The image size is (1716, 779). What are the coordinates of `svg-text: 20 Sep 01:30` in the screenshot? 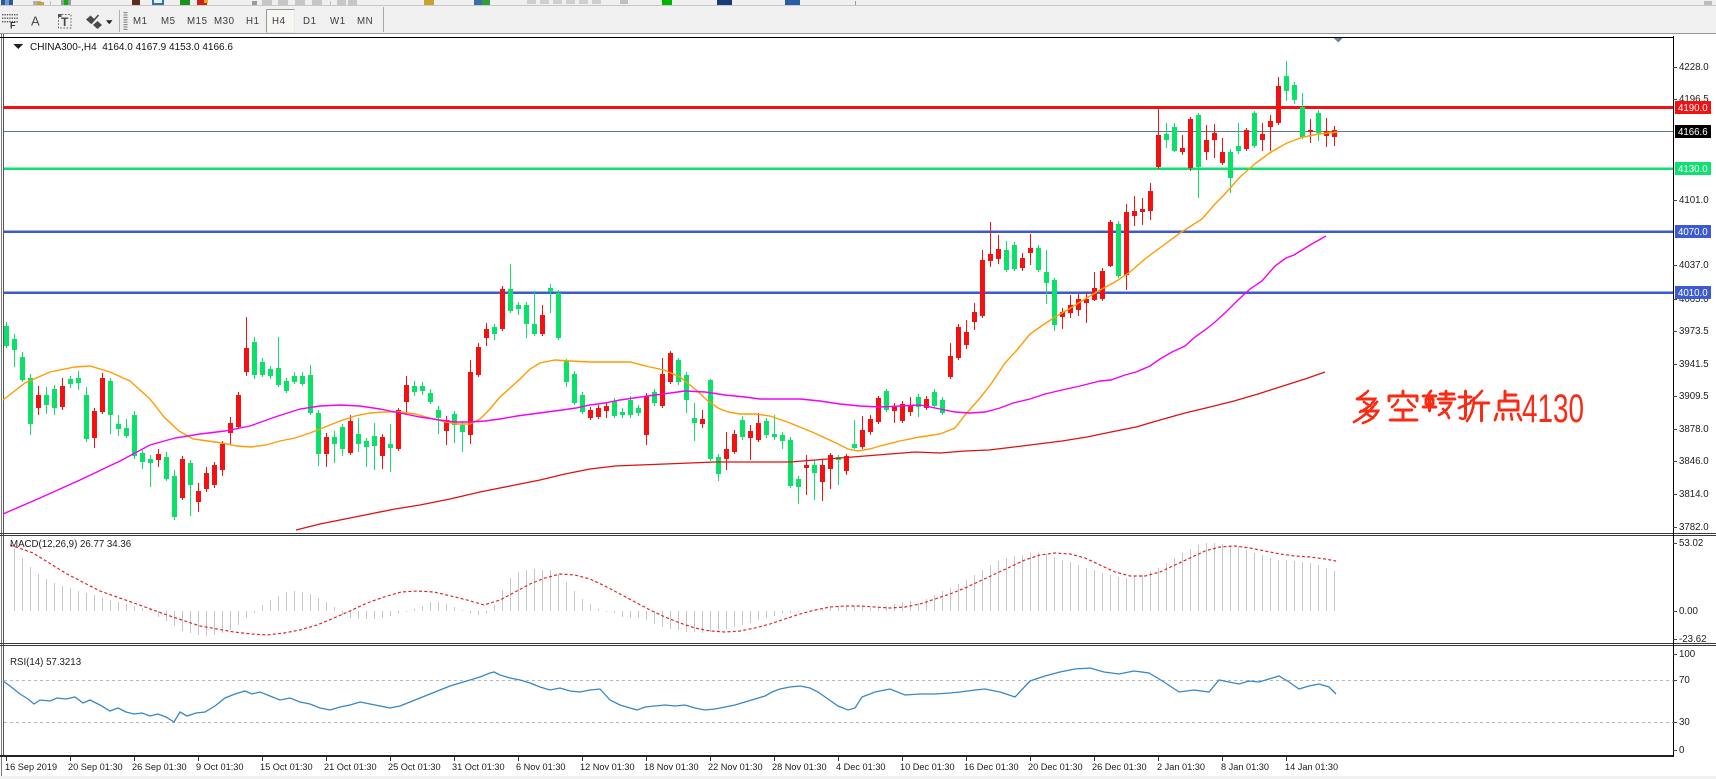 It's located at (95, 767).